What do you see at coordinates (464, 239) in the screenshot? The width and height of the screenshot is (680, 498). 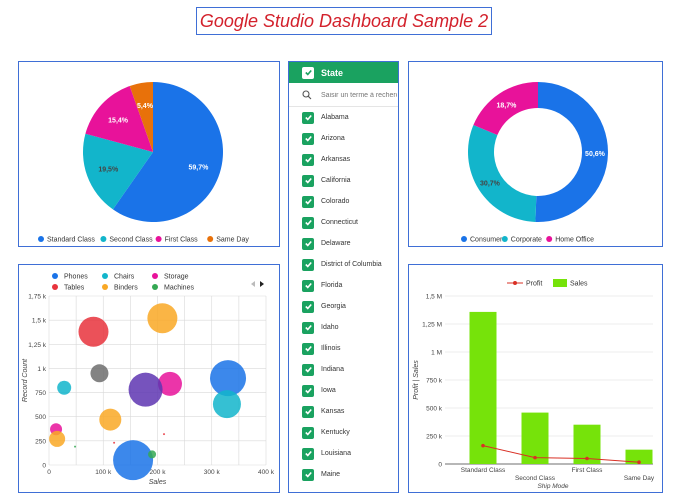 I see `legend-marker-consumer` at bounding box center [464, 239].